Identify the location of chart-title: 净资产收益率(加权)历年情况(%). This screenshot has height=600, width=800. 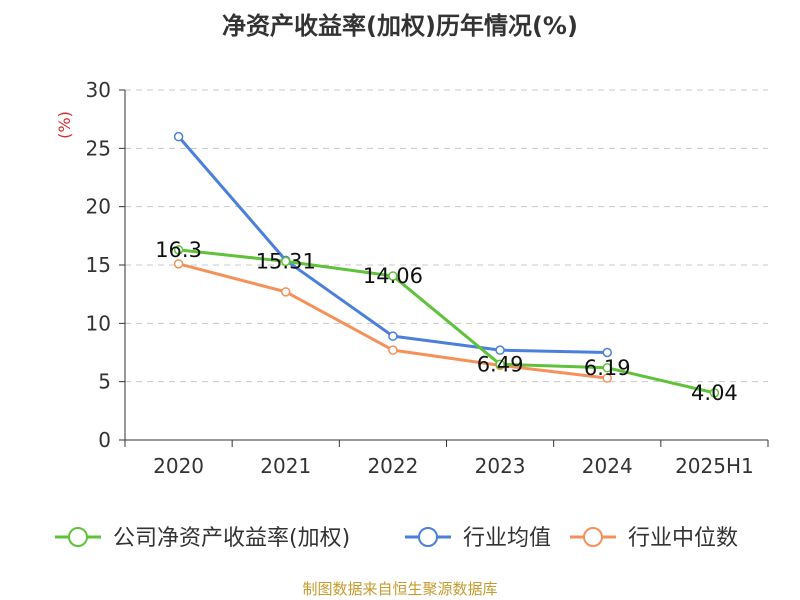
(400, 26).